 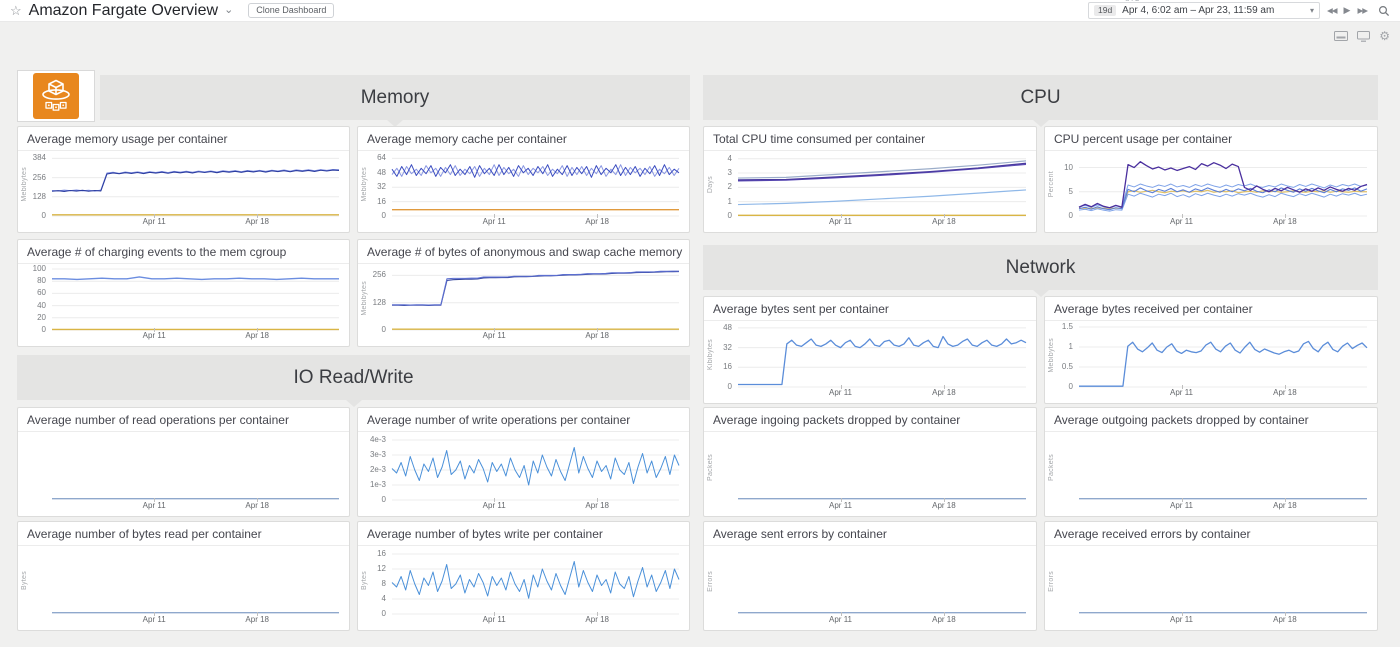 I want to click on time-range-text: Apr 4, 6:02 am – Apr 23, 11:59 am, so click(x=1198, y=10).